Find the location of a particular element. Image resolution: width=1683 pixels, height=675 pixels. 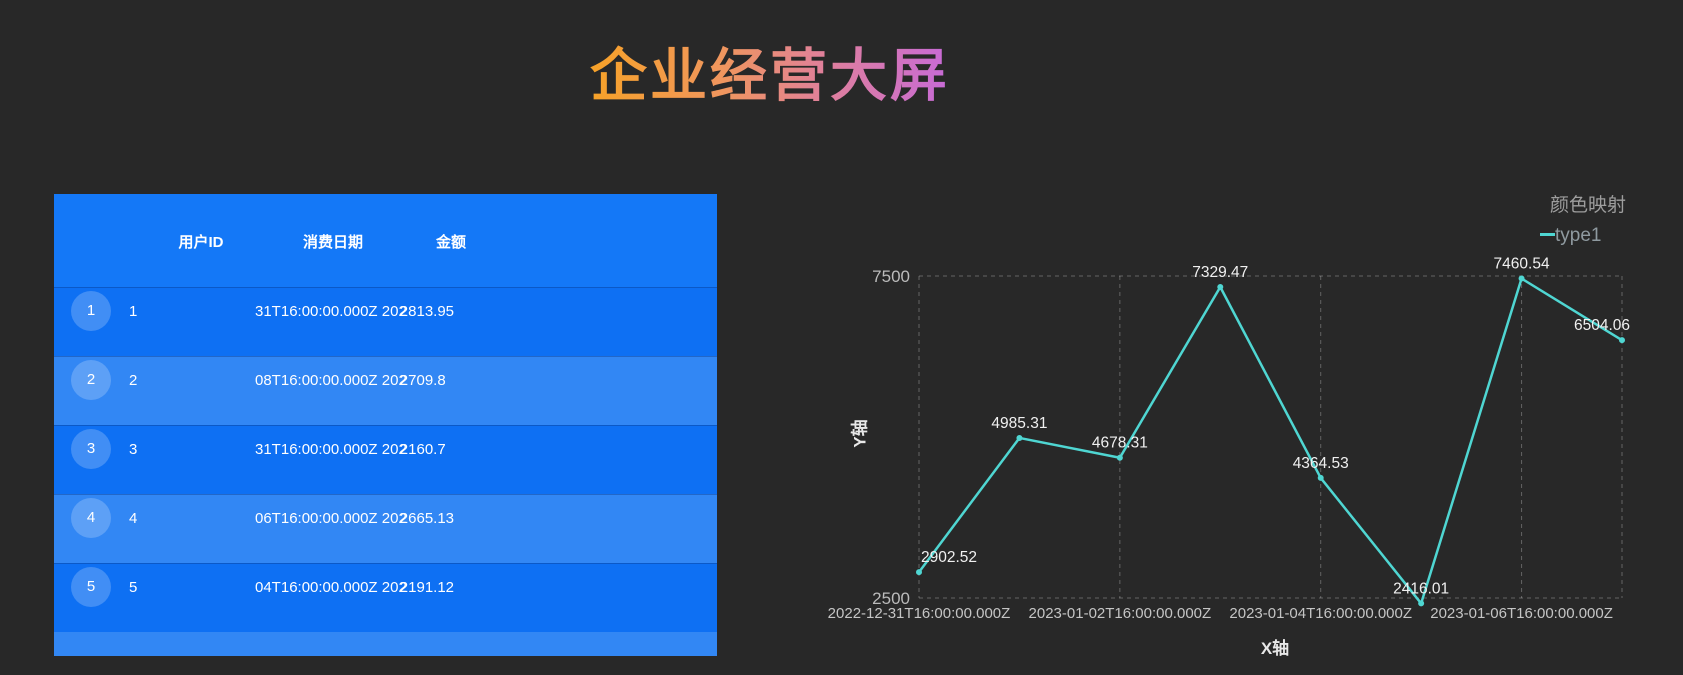

table-row: 3 3 31T16:00:00.000Z 2022160.7 is located at coordinates (385, 459).